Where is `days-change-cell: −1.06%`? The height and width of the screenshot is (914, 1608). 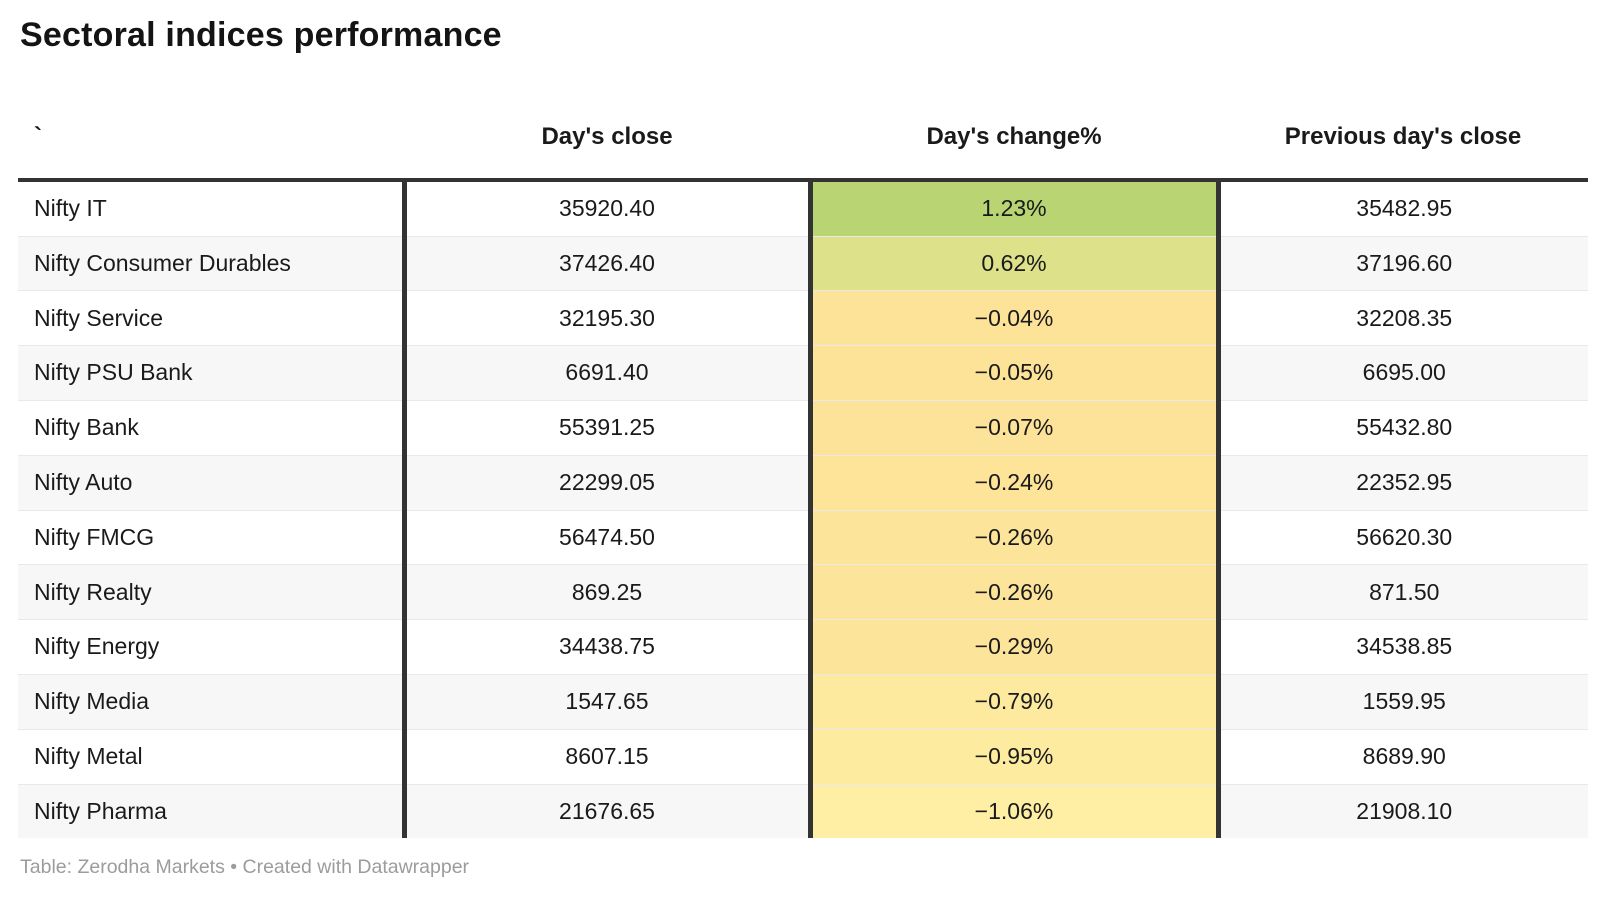 days-change-cell: −1.06% is located at coordinates (1012, 811).